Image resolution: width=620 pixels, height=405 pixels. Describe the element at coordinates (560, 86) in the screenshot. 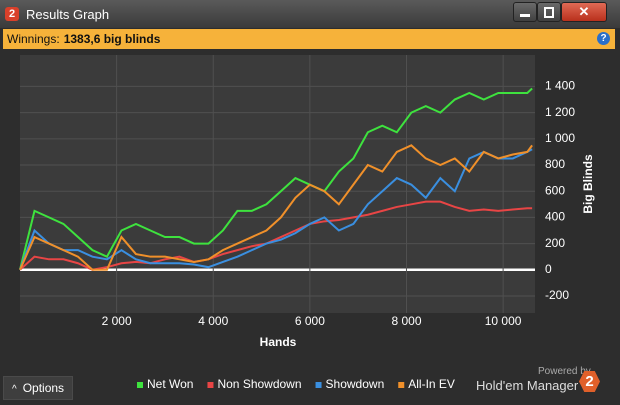

I see `y-tick-label: 1 400` at that location.